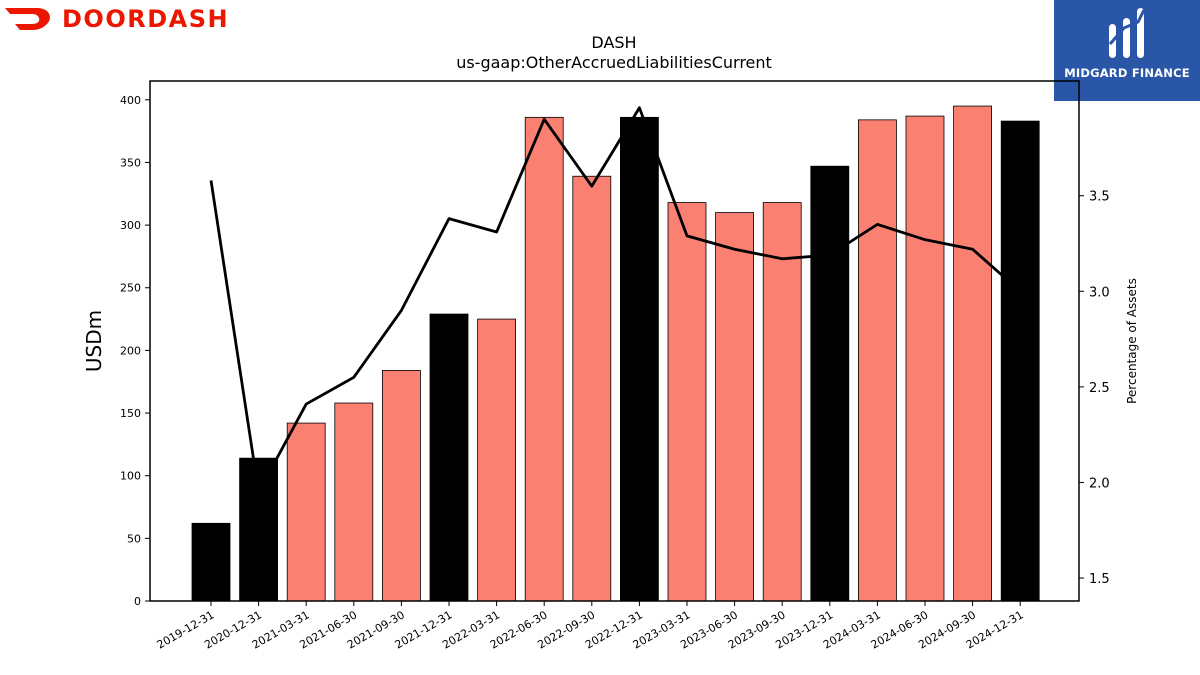 This screenshot has height=675, width=1200. I want to click on doordash-logo: DOORDASH, so click(116, 19).